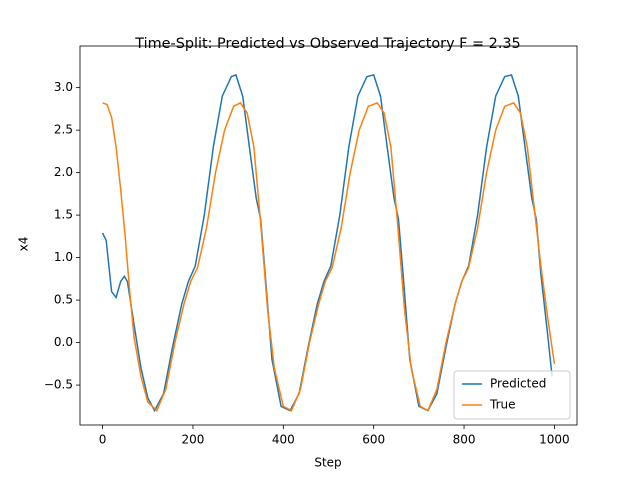  I want to click on y-tick-label: 1.5, so click(63, 215).